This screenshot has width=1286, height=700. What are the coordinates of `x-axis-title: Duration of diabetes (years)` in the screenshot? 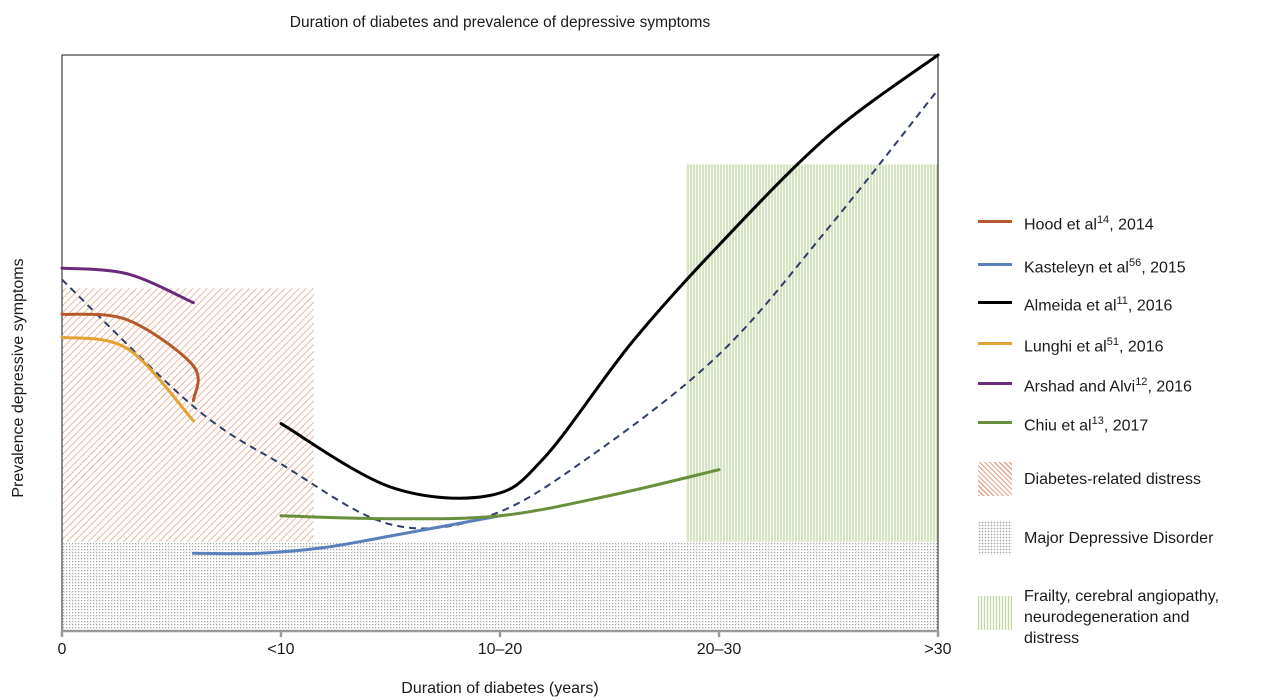 It's located at (500, 688).